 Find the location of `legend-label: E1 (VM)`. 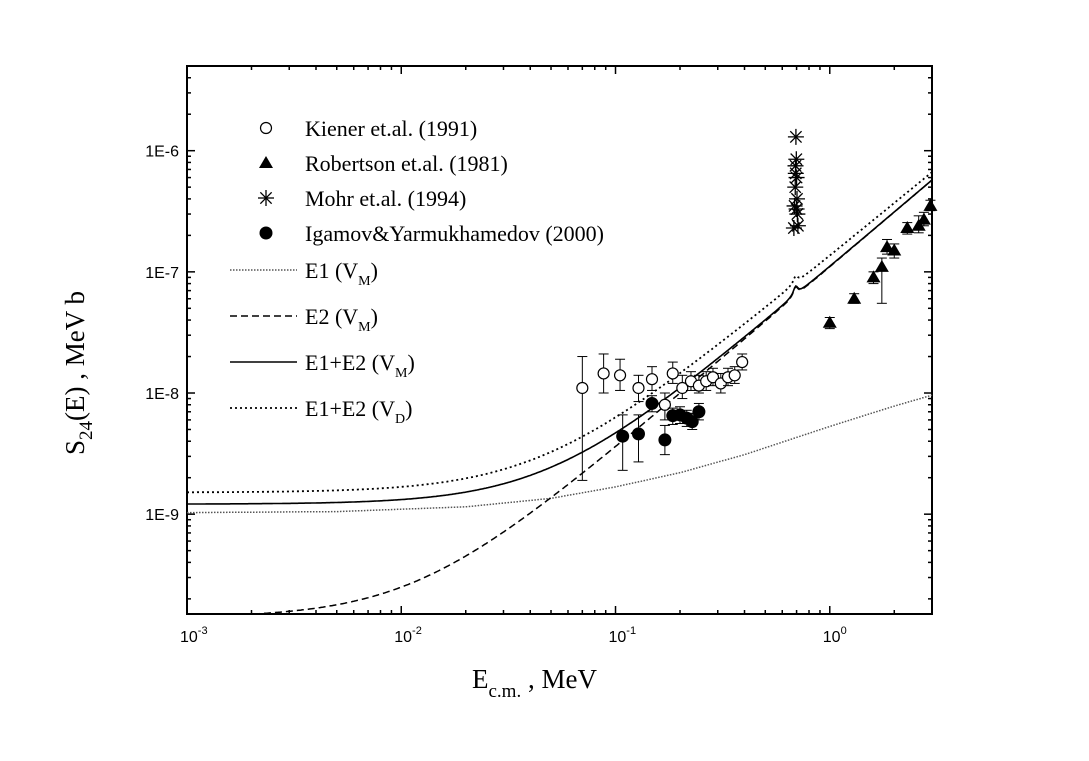

legend-label: E1 (VM) is located at coordinates (341, 273).